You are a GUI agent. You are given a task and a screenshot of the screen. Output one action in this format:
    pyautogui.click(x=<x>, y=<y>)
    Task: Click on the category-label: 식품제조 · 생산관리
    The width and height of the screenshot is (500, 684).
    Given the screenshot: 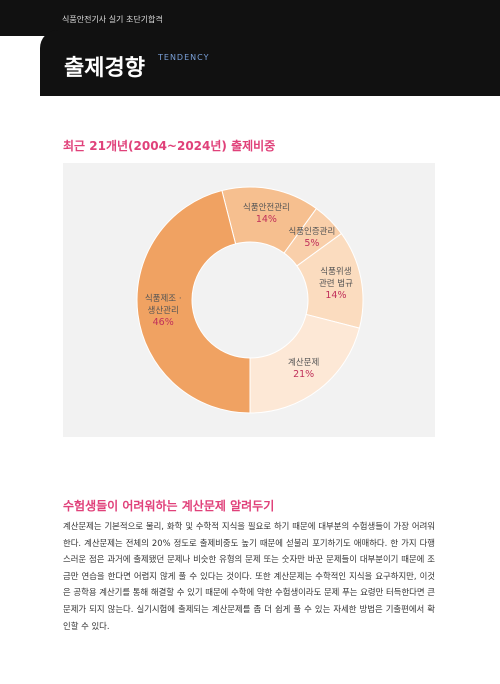 What is the action you would take?
    pyautogui.click(x=163, y=304)
    